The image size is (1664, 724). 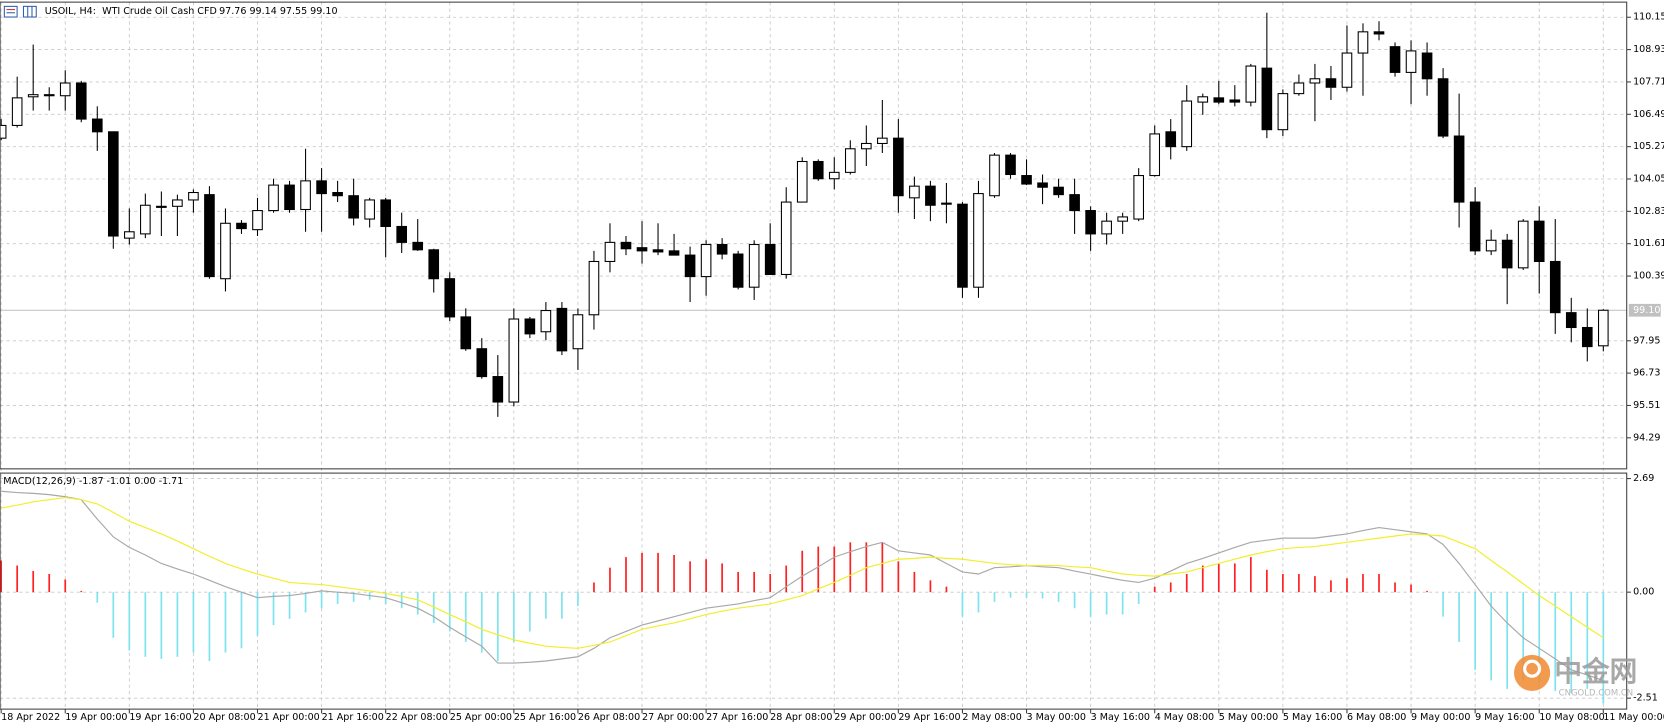 What do you see at coordinates (1648, 114) in the screenshot?
I see `y-tick-label: 106.49` at bounding box center [1648, 114].